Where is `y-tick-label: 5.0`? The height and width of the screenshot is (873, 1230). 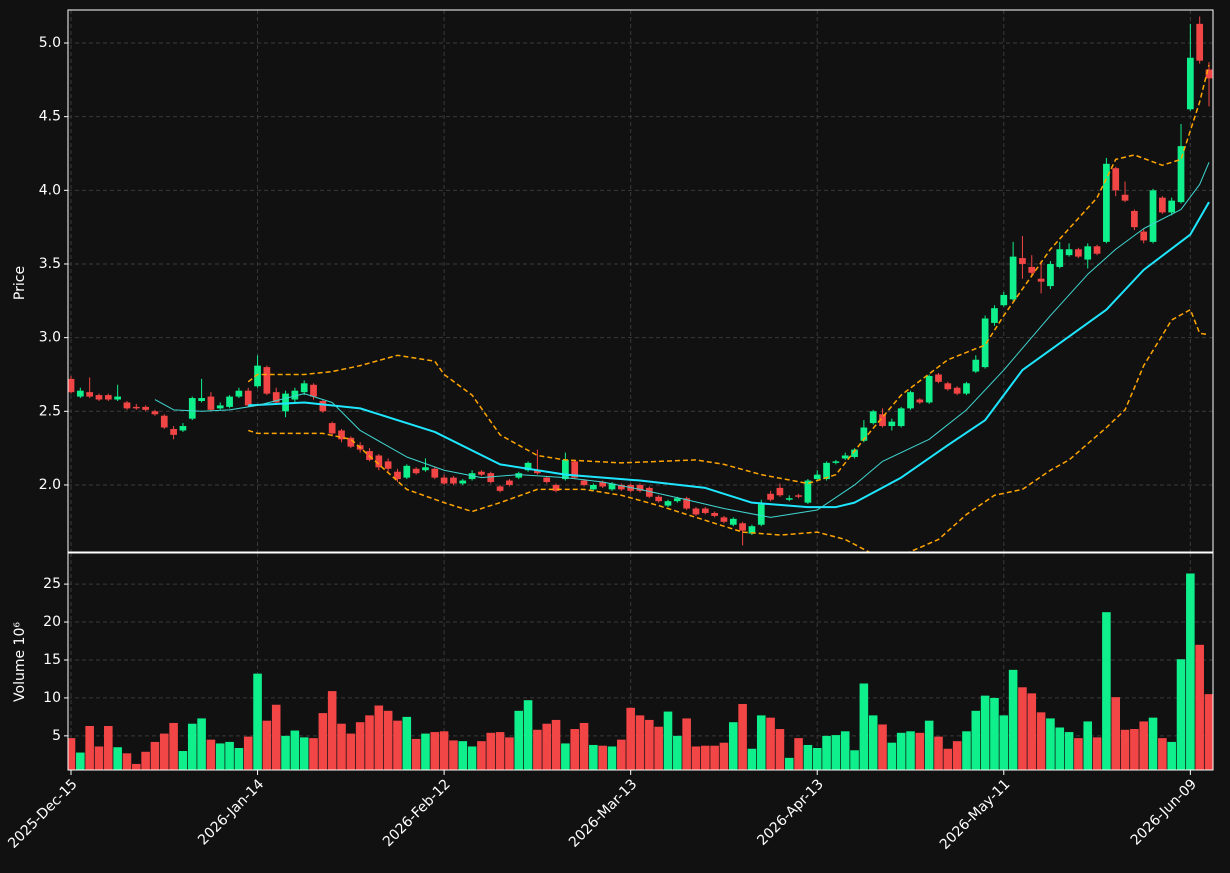
y-tick-label: 5.0 is located at coordinates (50, 43).